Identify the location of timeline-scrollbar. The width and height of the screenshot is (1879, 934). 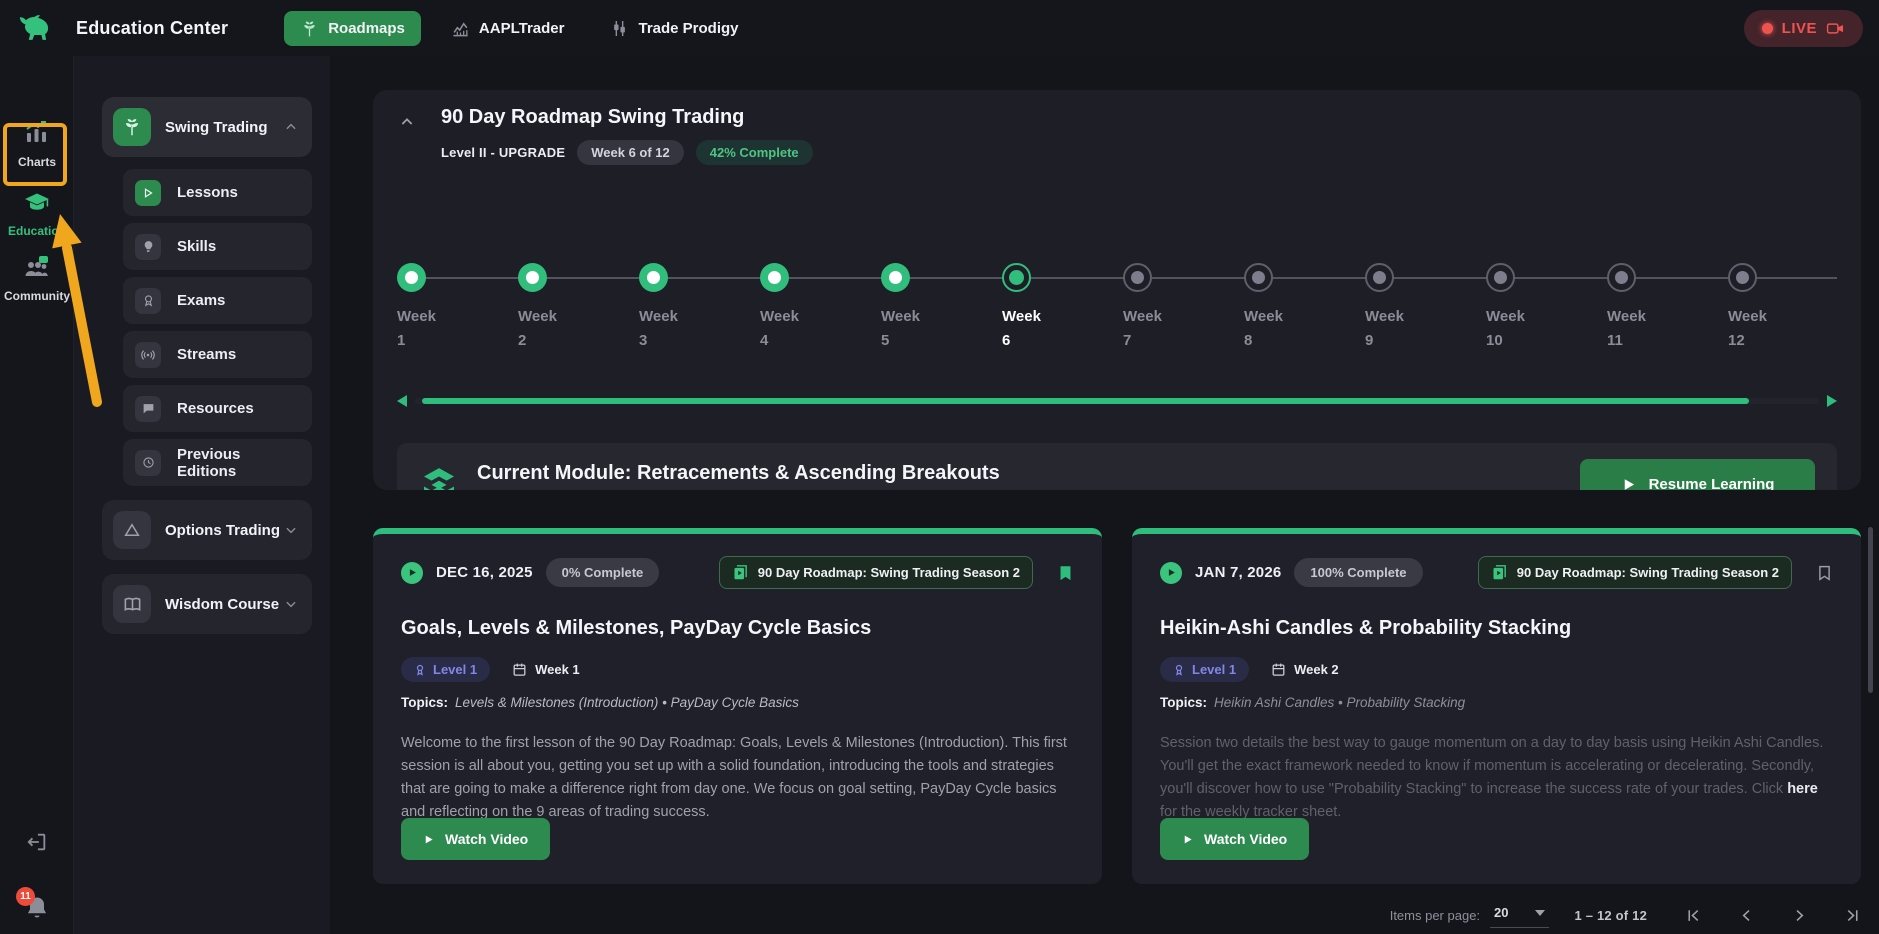
(1117, 401).